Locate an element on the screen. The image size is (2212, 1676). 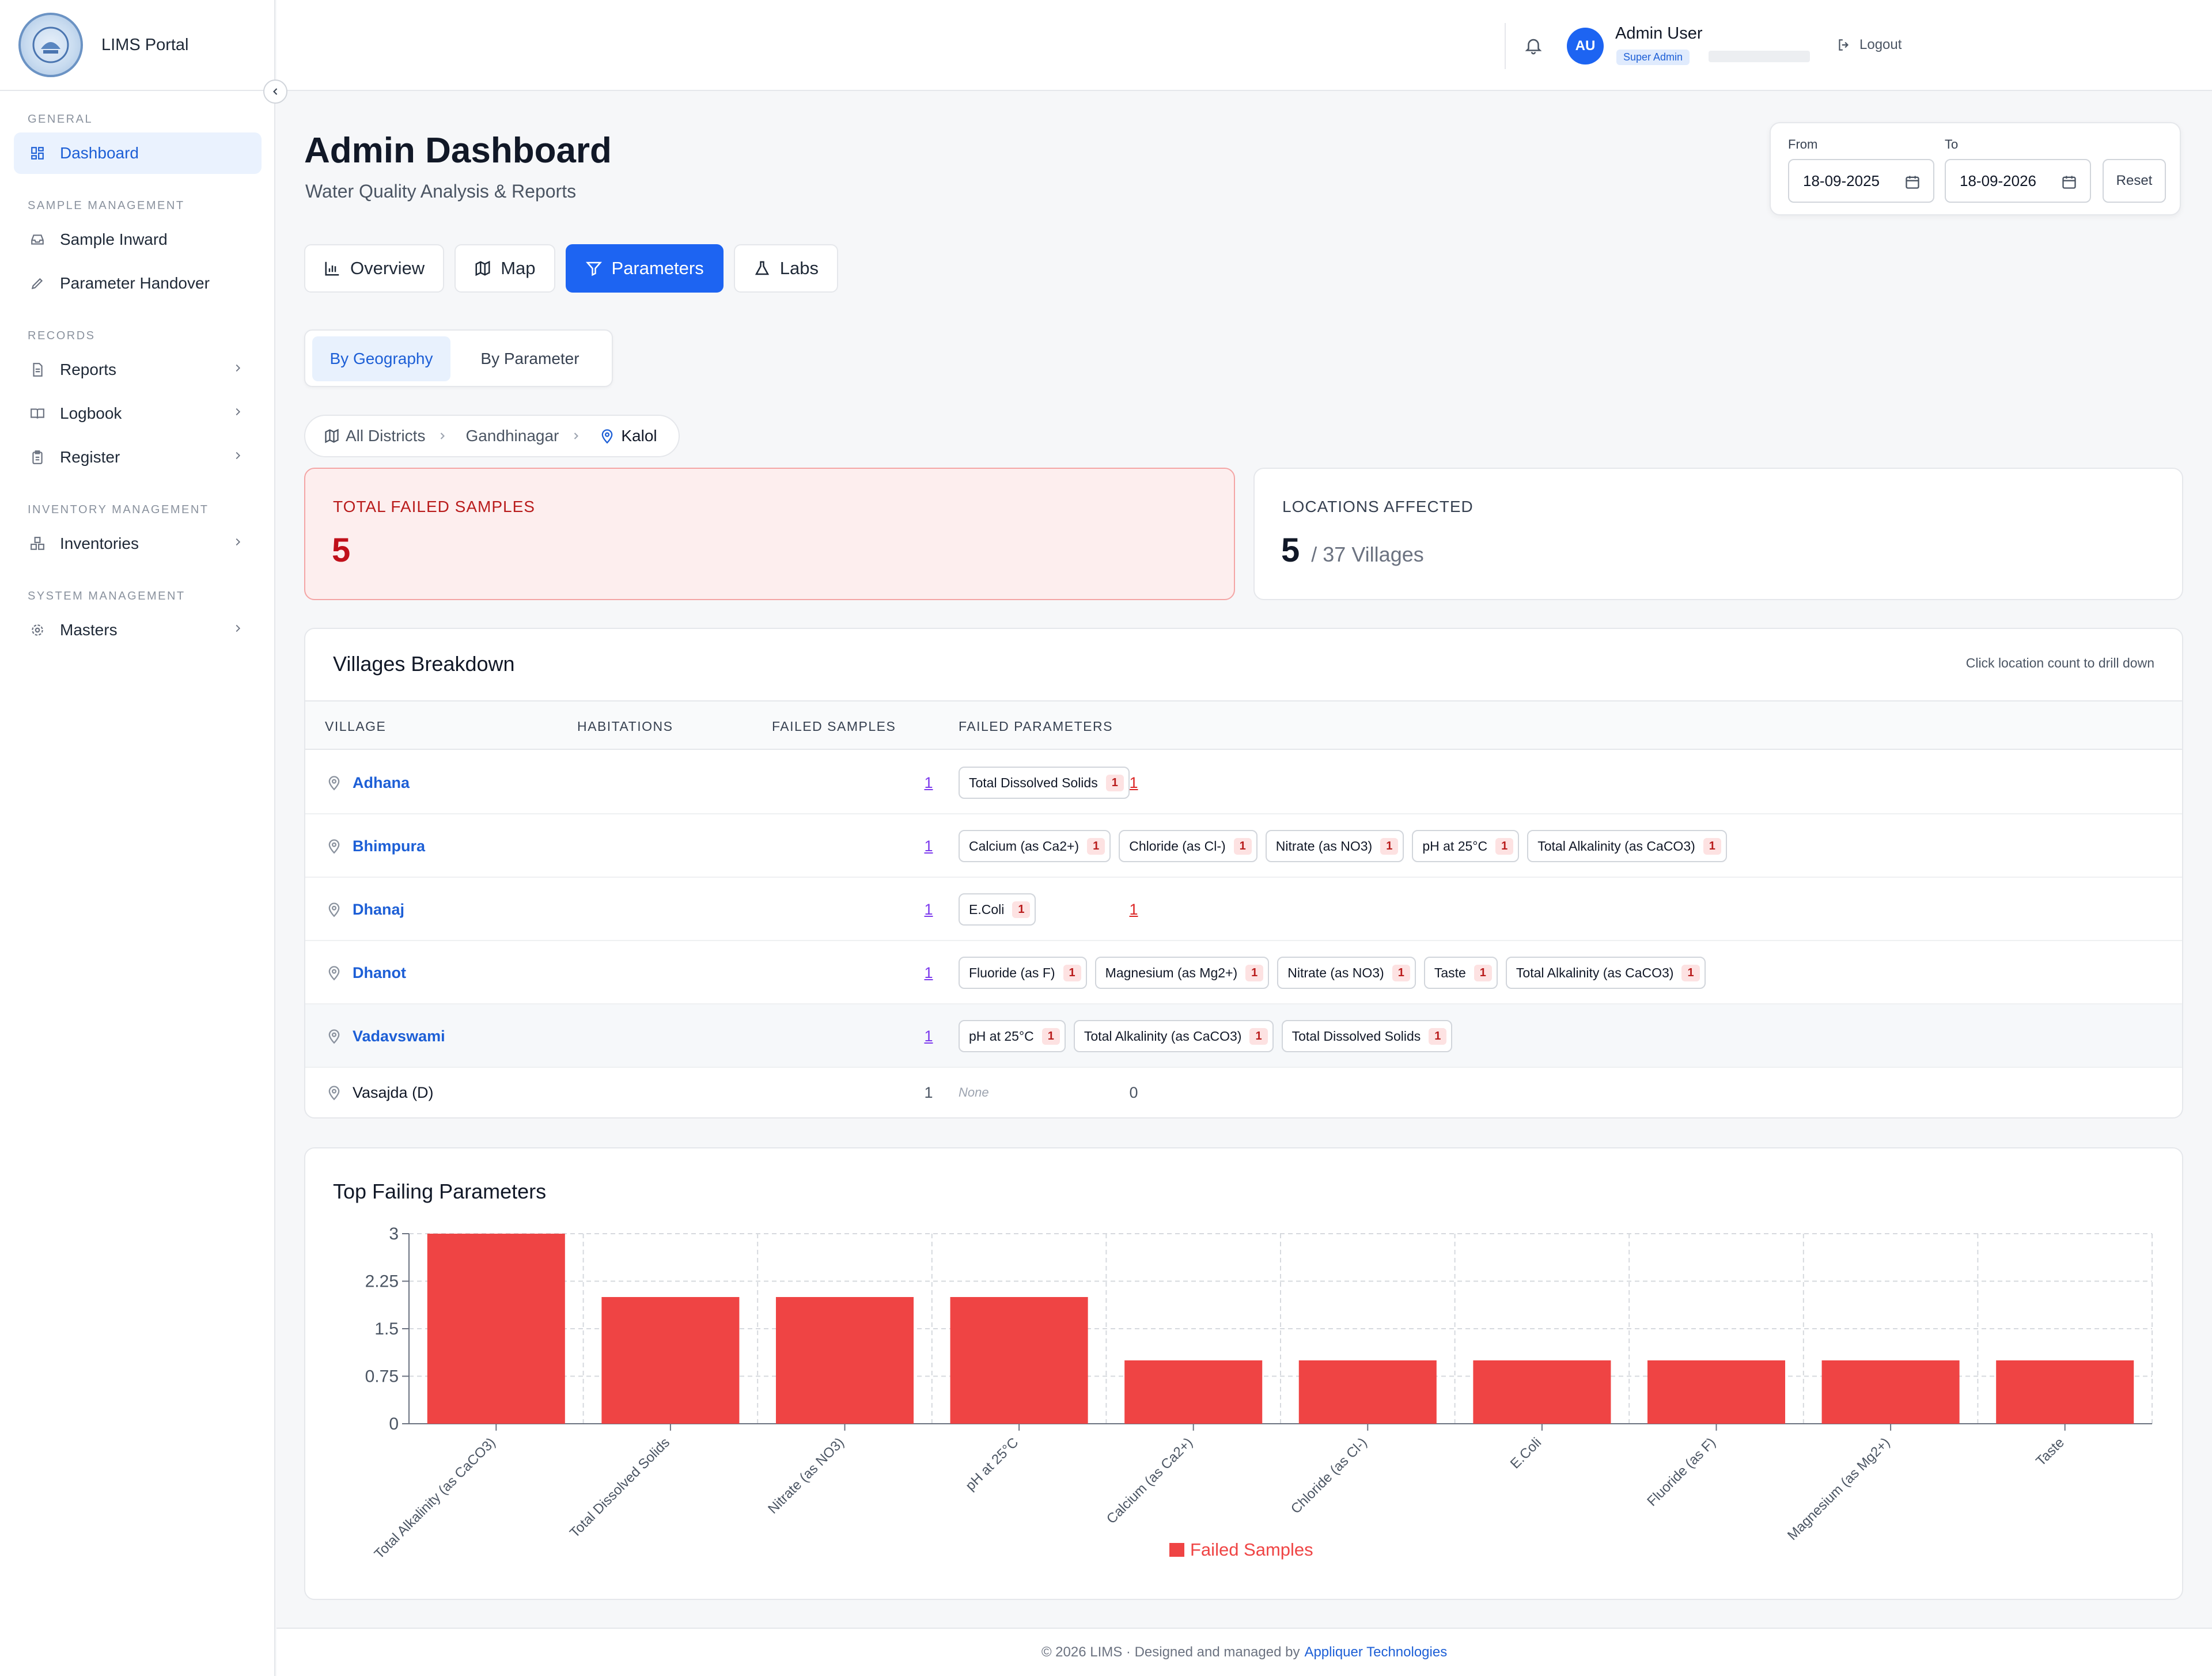
date-range-filter: From 18-09-2025 To 18-09-2026 Reset is located at coordinates (1975, 168).